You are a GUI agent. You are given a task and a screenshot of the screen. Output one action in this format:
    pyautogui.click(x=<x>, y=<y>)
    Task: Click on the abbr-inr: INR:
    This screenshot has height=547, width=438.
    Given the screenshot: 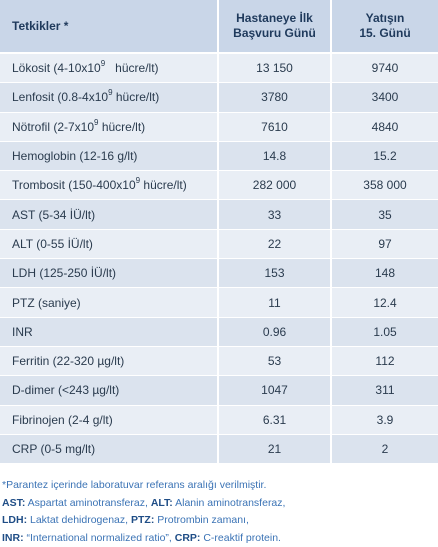 What is the action you would take?
    pyautogui.click(x=13, y=537)
    